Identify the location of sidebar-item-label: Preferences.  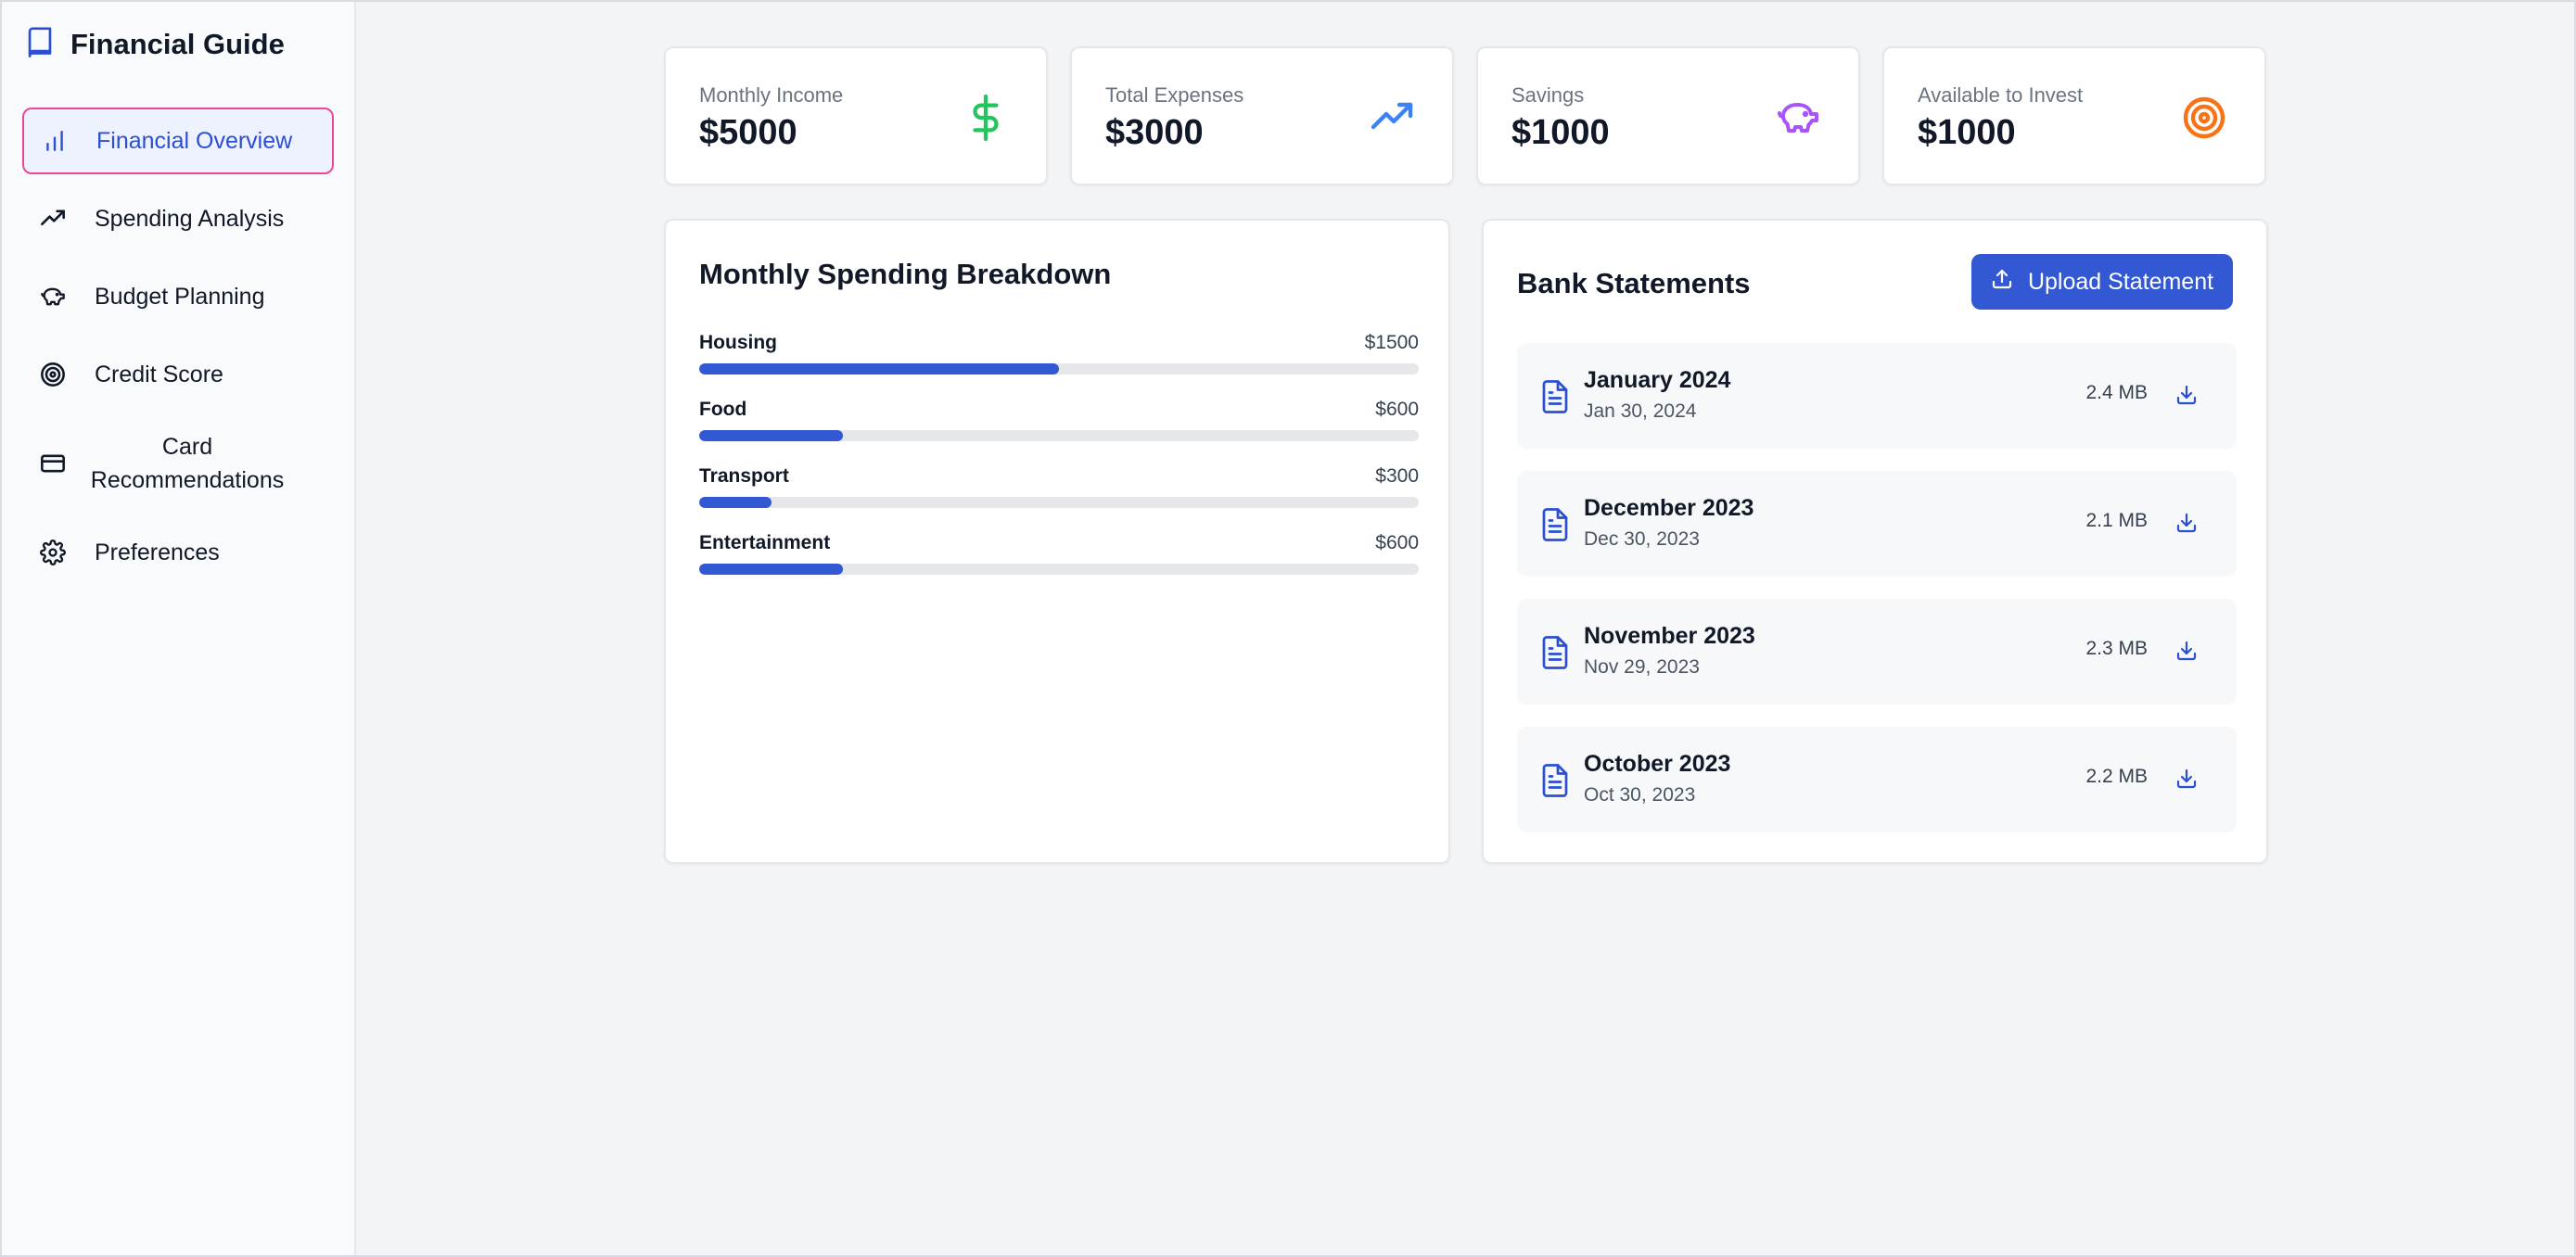
(157, 552).